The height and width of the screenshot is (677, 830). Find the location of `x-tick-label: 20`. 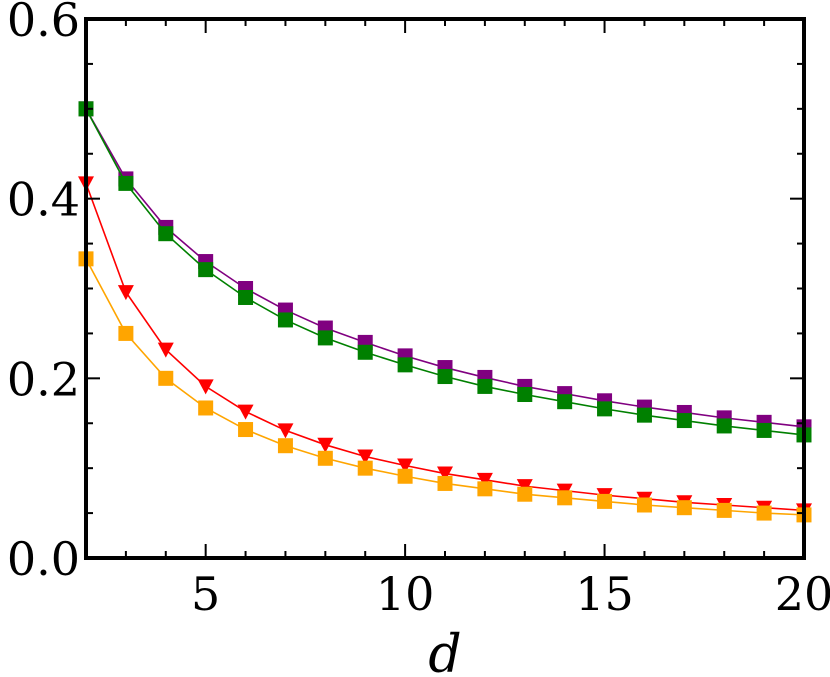

x-tick-label: 20 is located at coordinates (802, 594).